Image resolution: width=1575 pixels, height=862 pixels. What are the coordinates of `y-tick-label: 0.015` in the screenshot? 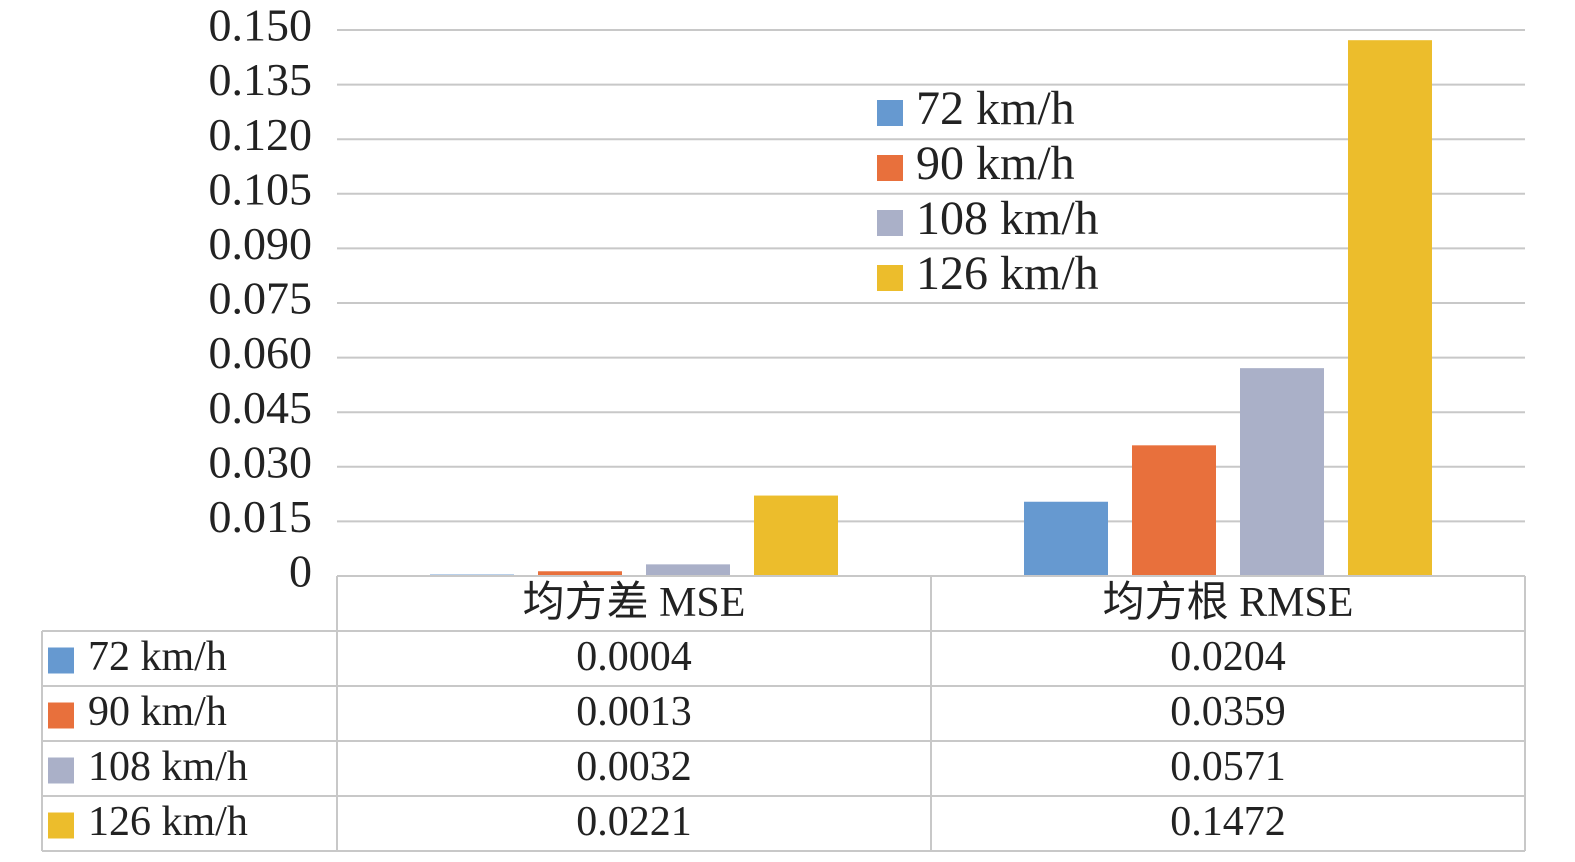 It's located at (261, 516).